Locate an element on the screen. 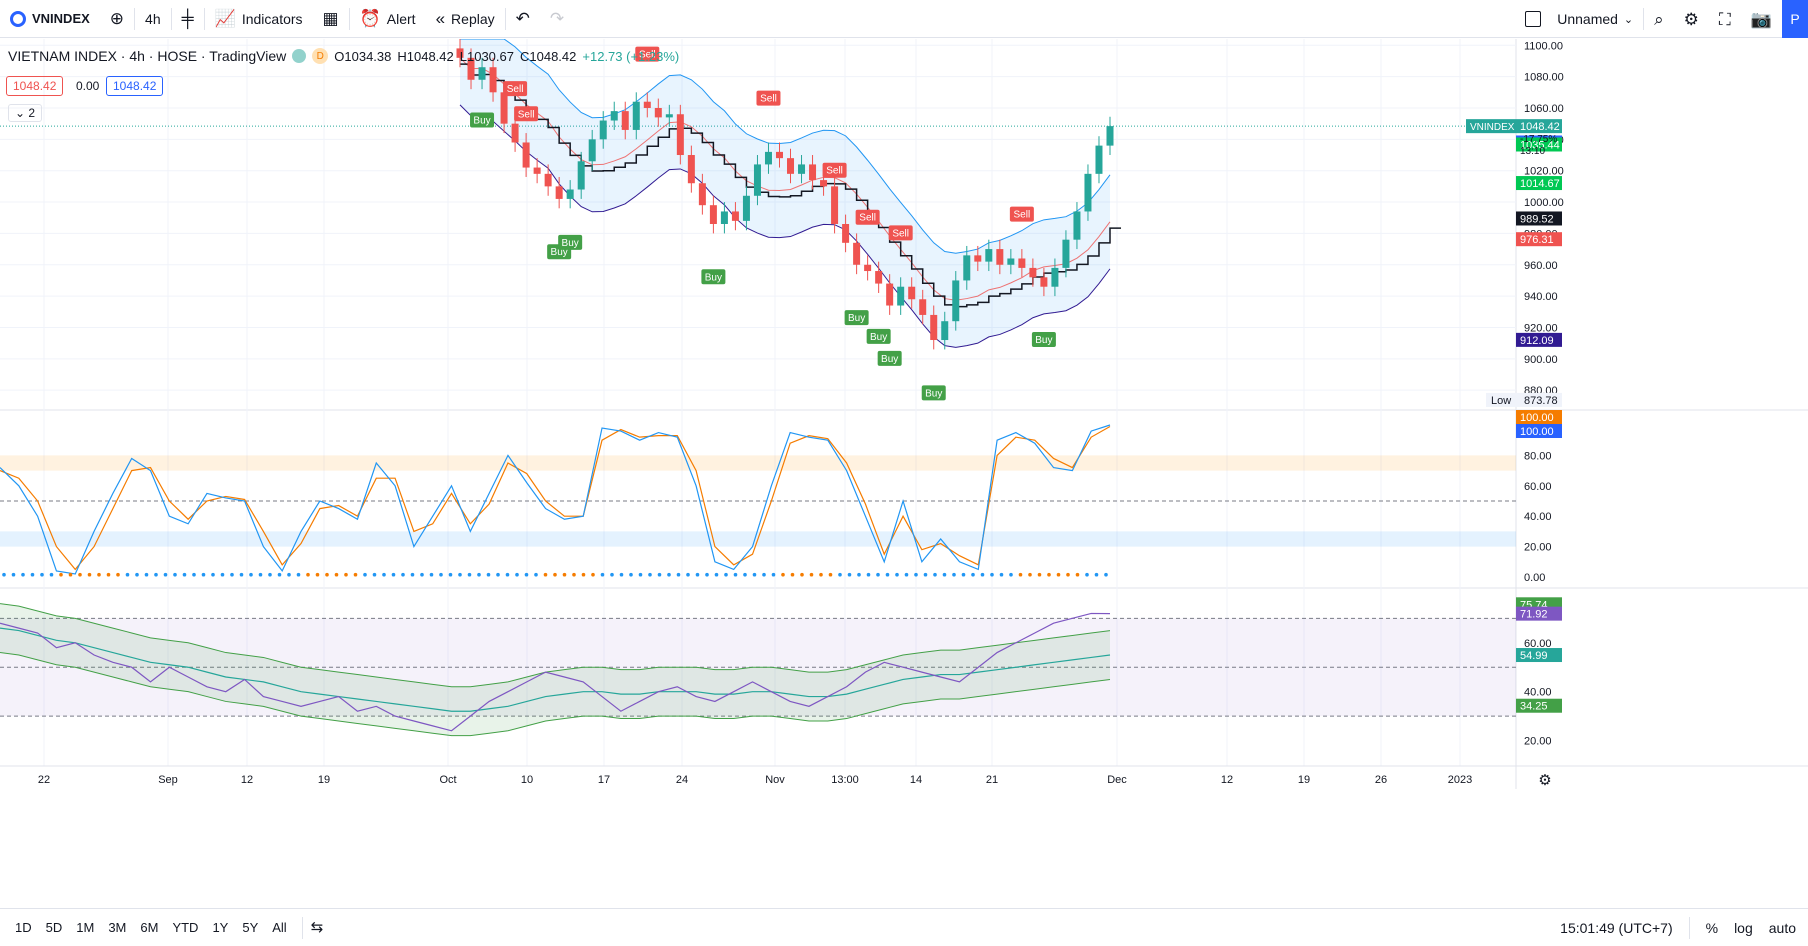  range-6m-button: 6M is located at coordinates (149, 927).